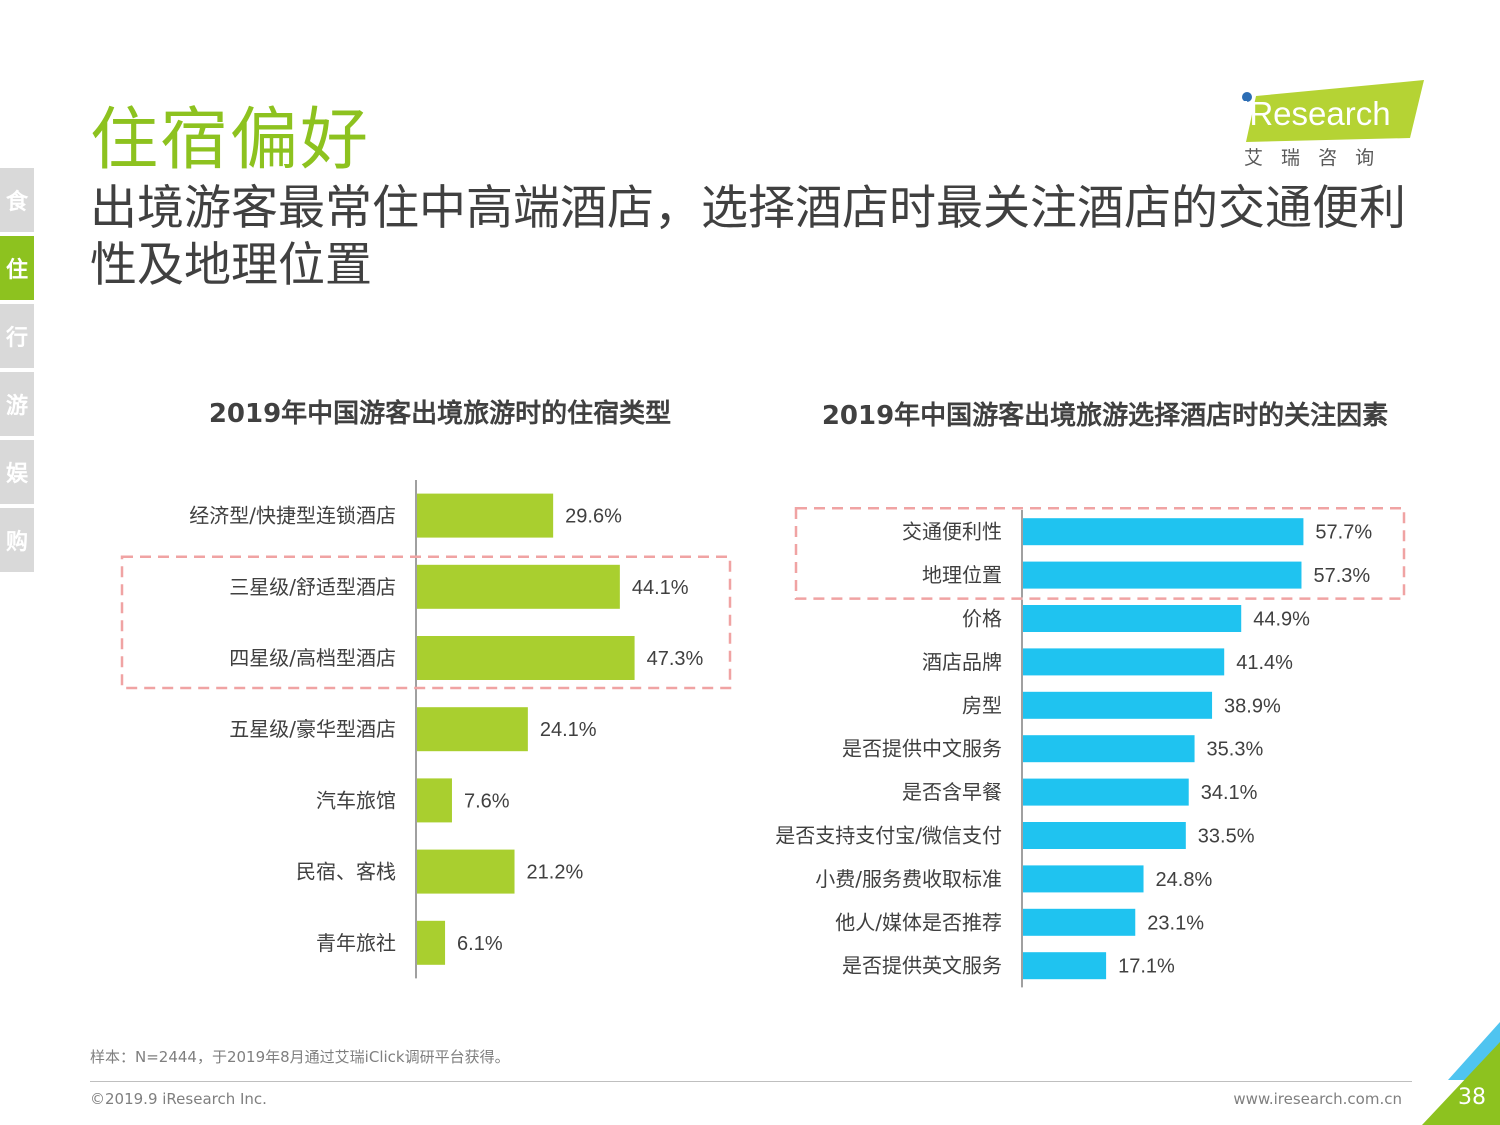 This screenshot has width=1500, height=1125. Describe the element at coordinates (918, 922) in the screenshot. I see `category-label: 他人/媒体是否推荐` at that location.